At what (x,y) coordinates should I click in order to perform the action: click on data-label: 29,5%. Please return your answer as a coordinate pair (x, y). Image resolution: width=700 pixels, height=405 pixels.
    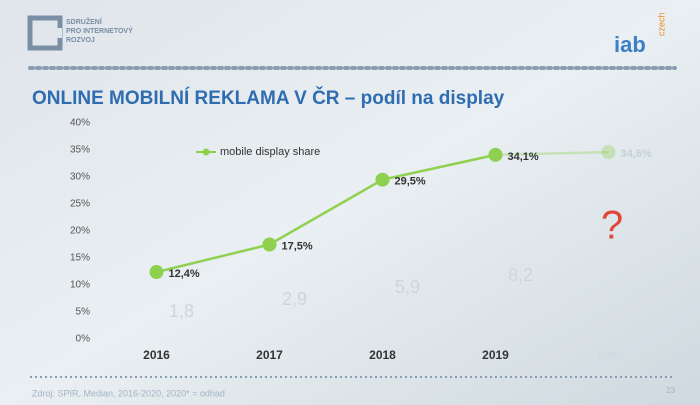
    Looking at the image, I should click on (410, 182).